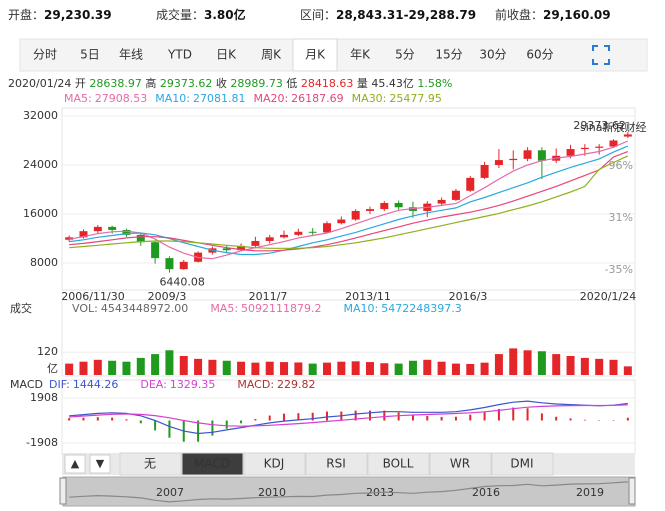 This screenshot has height=511, width=665. What do you see at coordinates (219, 98) in the screenshot?
I see `ma-legend-value: 27081.81` at bounding box center [219, 98].